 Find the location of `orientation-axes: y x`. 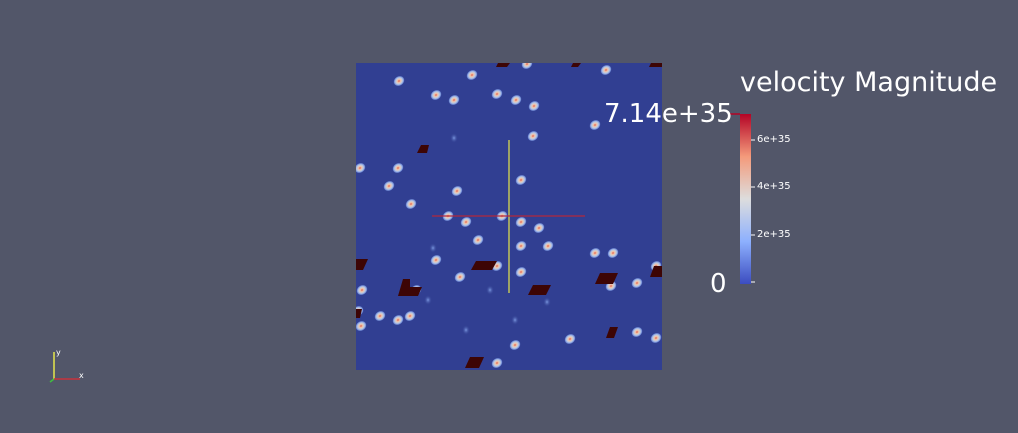

orientation-axes: y x is located at coordinates (66, 365).